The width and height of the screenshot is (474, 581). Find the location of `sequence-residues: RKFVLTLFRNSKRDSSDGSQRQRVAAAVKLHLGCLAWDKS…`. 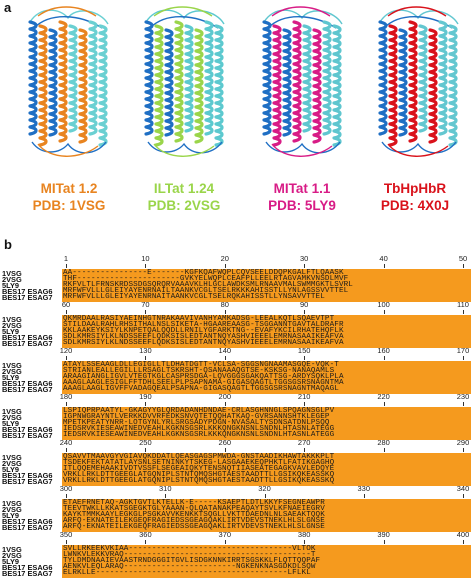

sequence-residues: RKFVLTLFRNSKRDSSDGSQRQRVAAAVKLHLGCLAWDKS… is located at coordinates (266, 286).